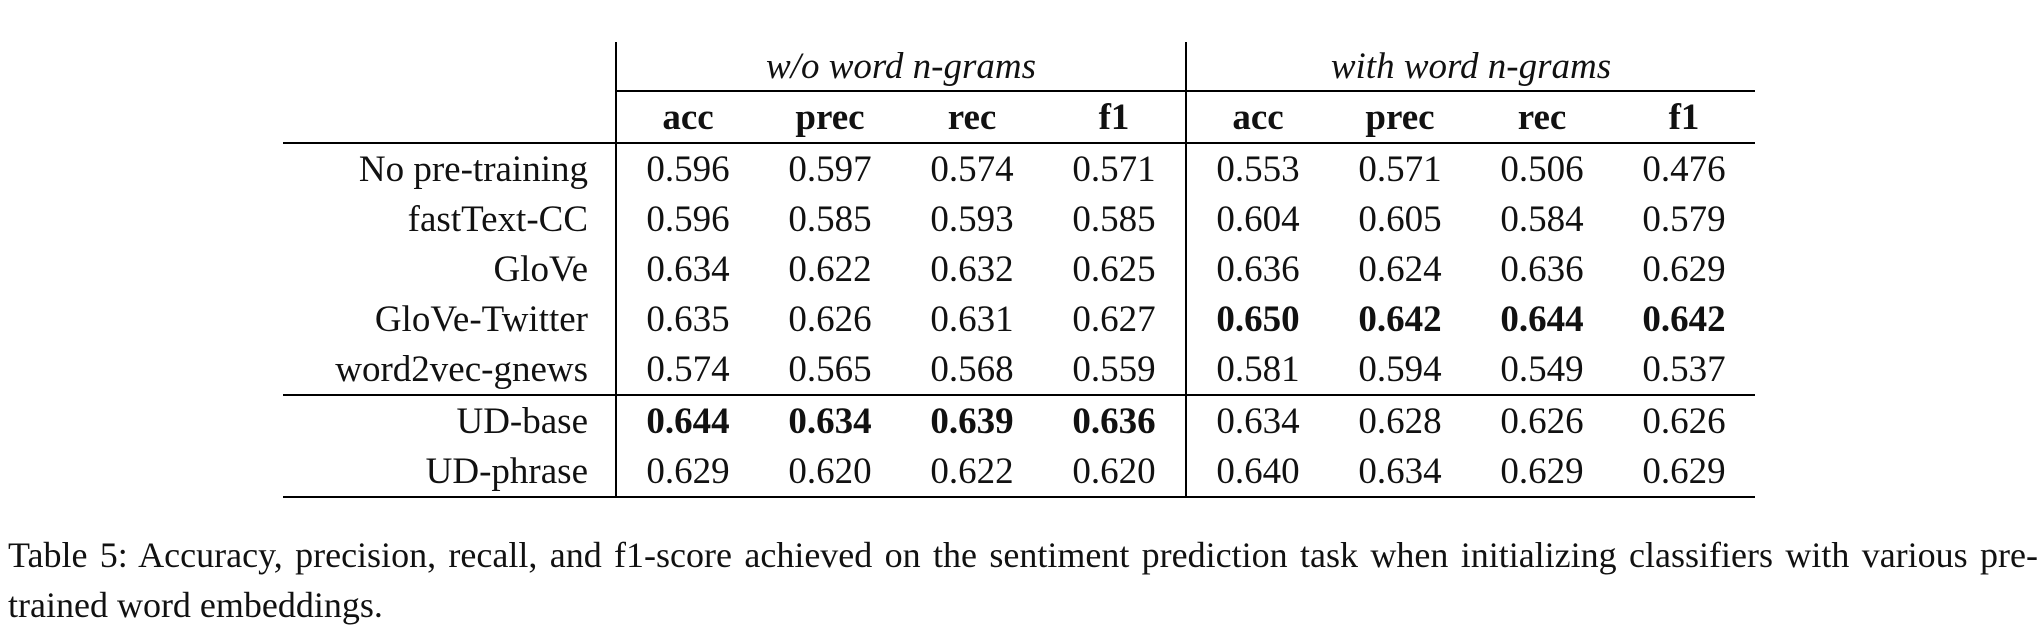 Image resolution: width=2042 pixels, height=635 pixels. I want to click on table-cell: 0.604, so click(1257, 219).